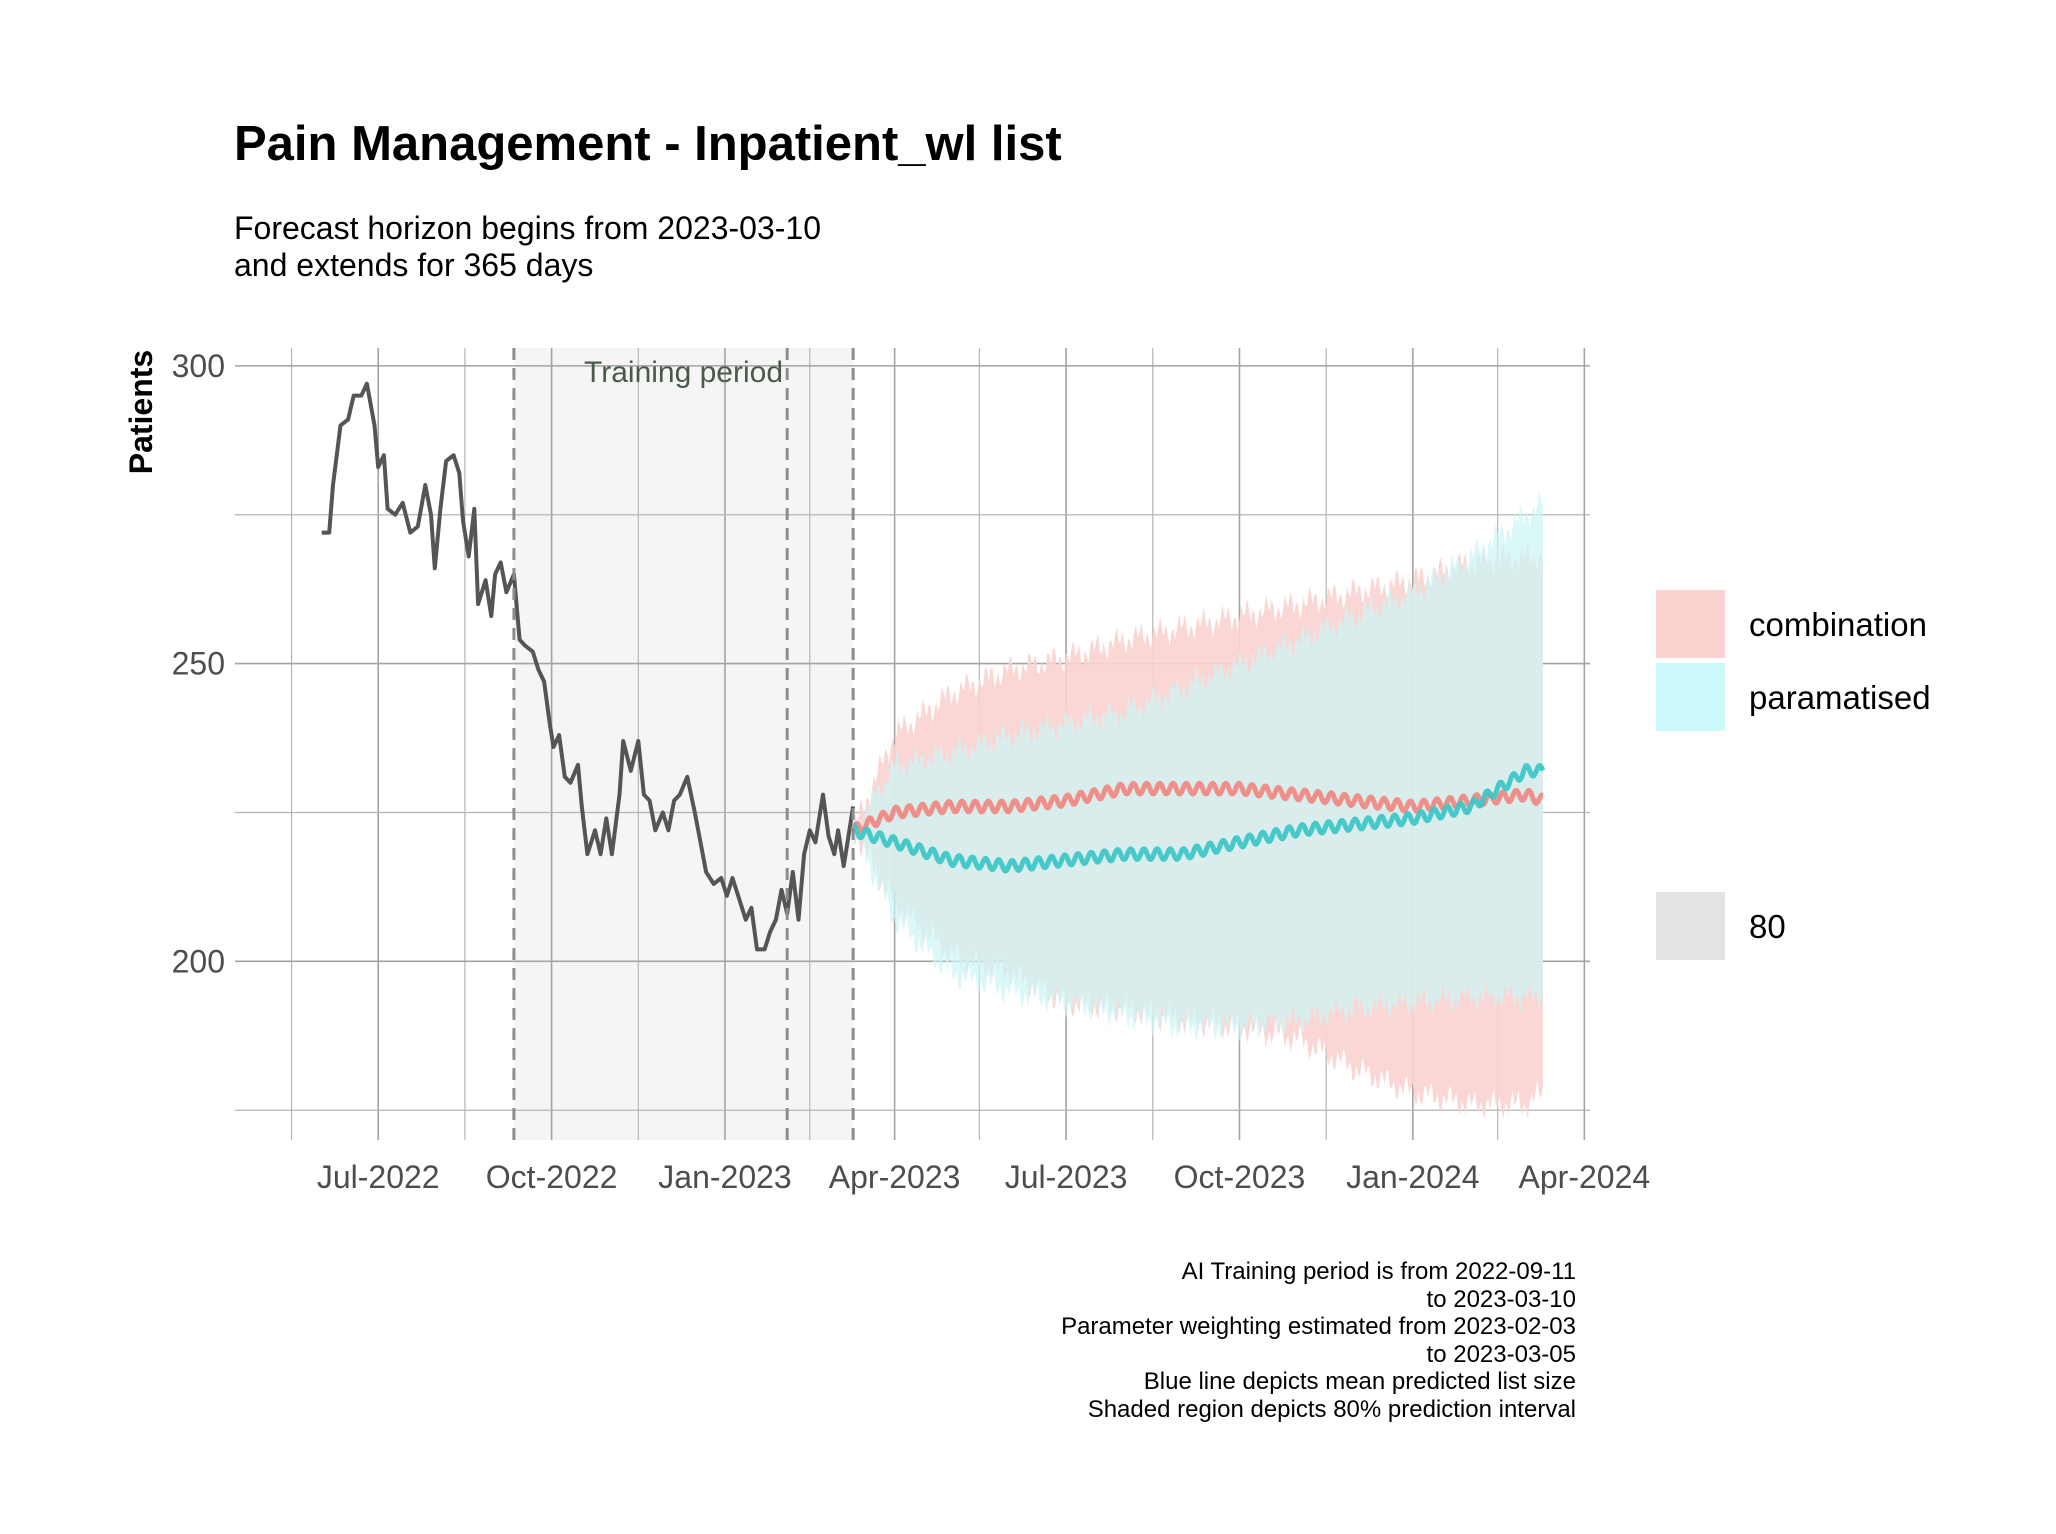 This screenshot has width=2056, height=1534. I want to click on observed-line, so click(588, 666).